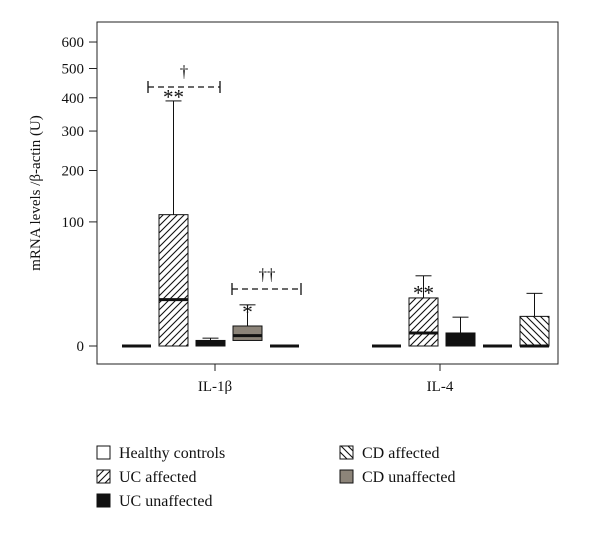  I want to click on legend-item-4: CD unaffected, so click(397, 477).